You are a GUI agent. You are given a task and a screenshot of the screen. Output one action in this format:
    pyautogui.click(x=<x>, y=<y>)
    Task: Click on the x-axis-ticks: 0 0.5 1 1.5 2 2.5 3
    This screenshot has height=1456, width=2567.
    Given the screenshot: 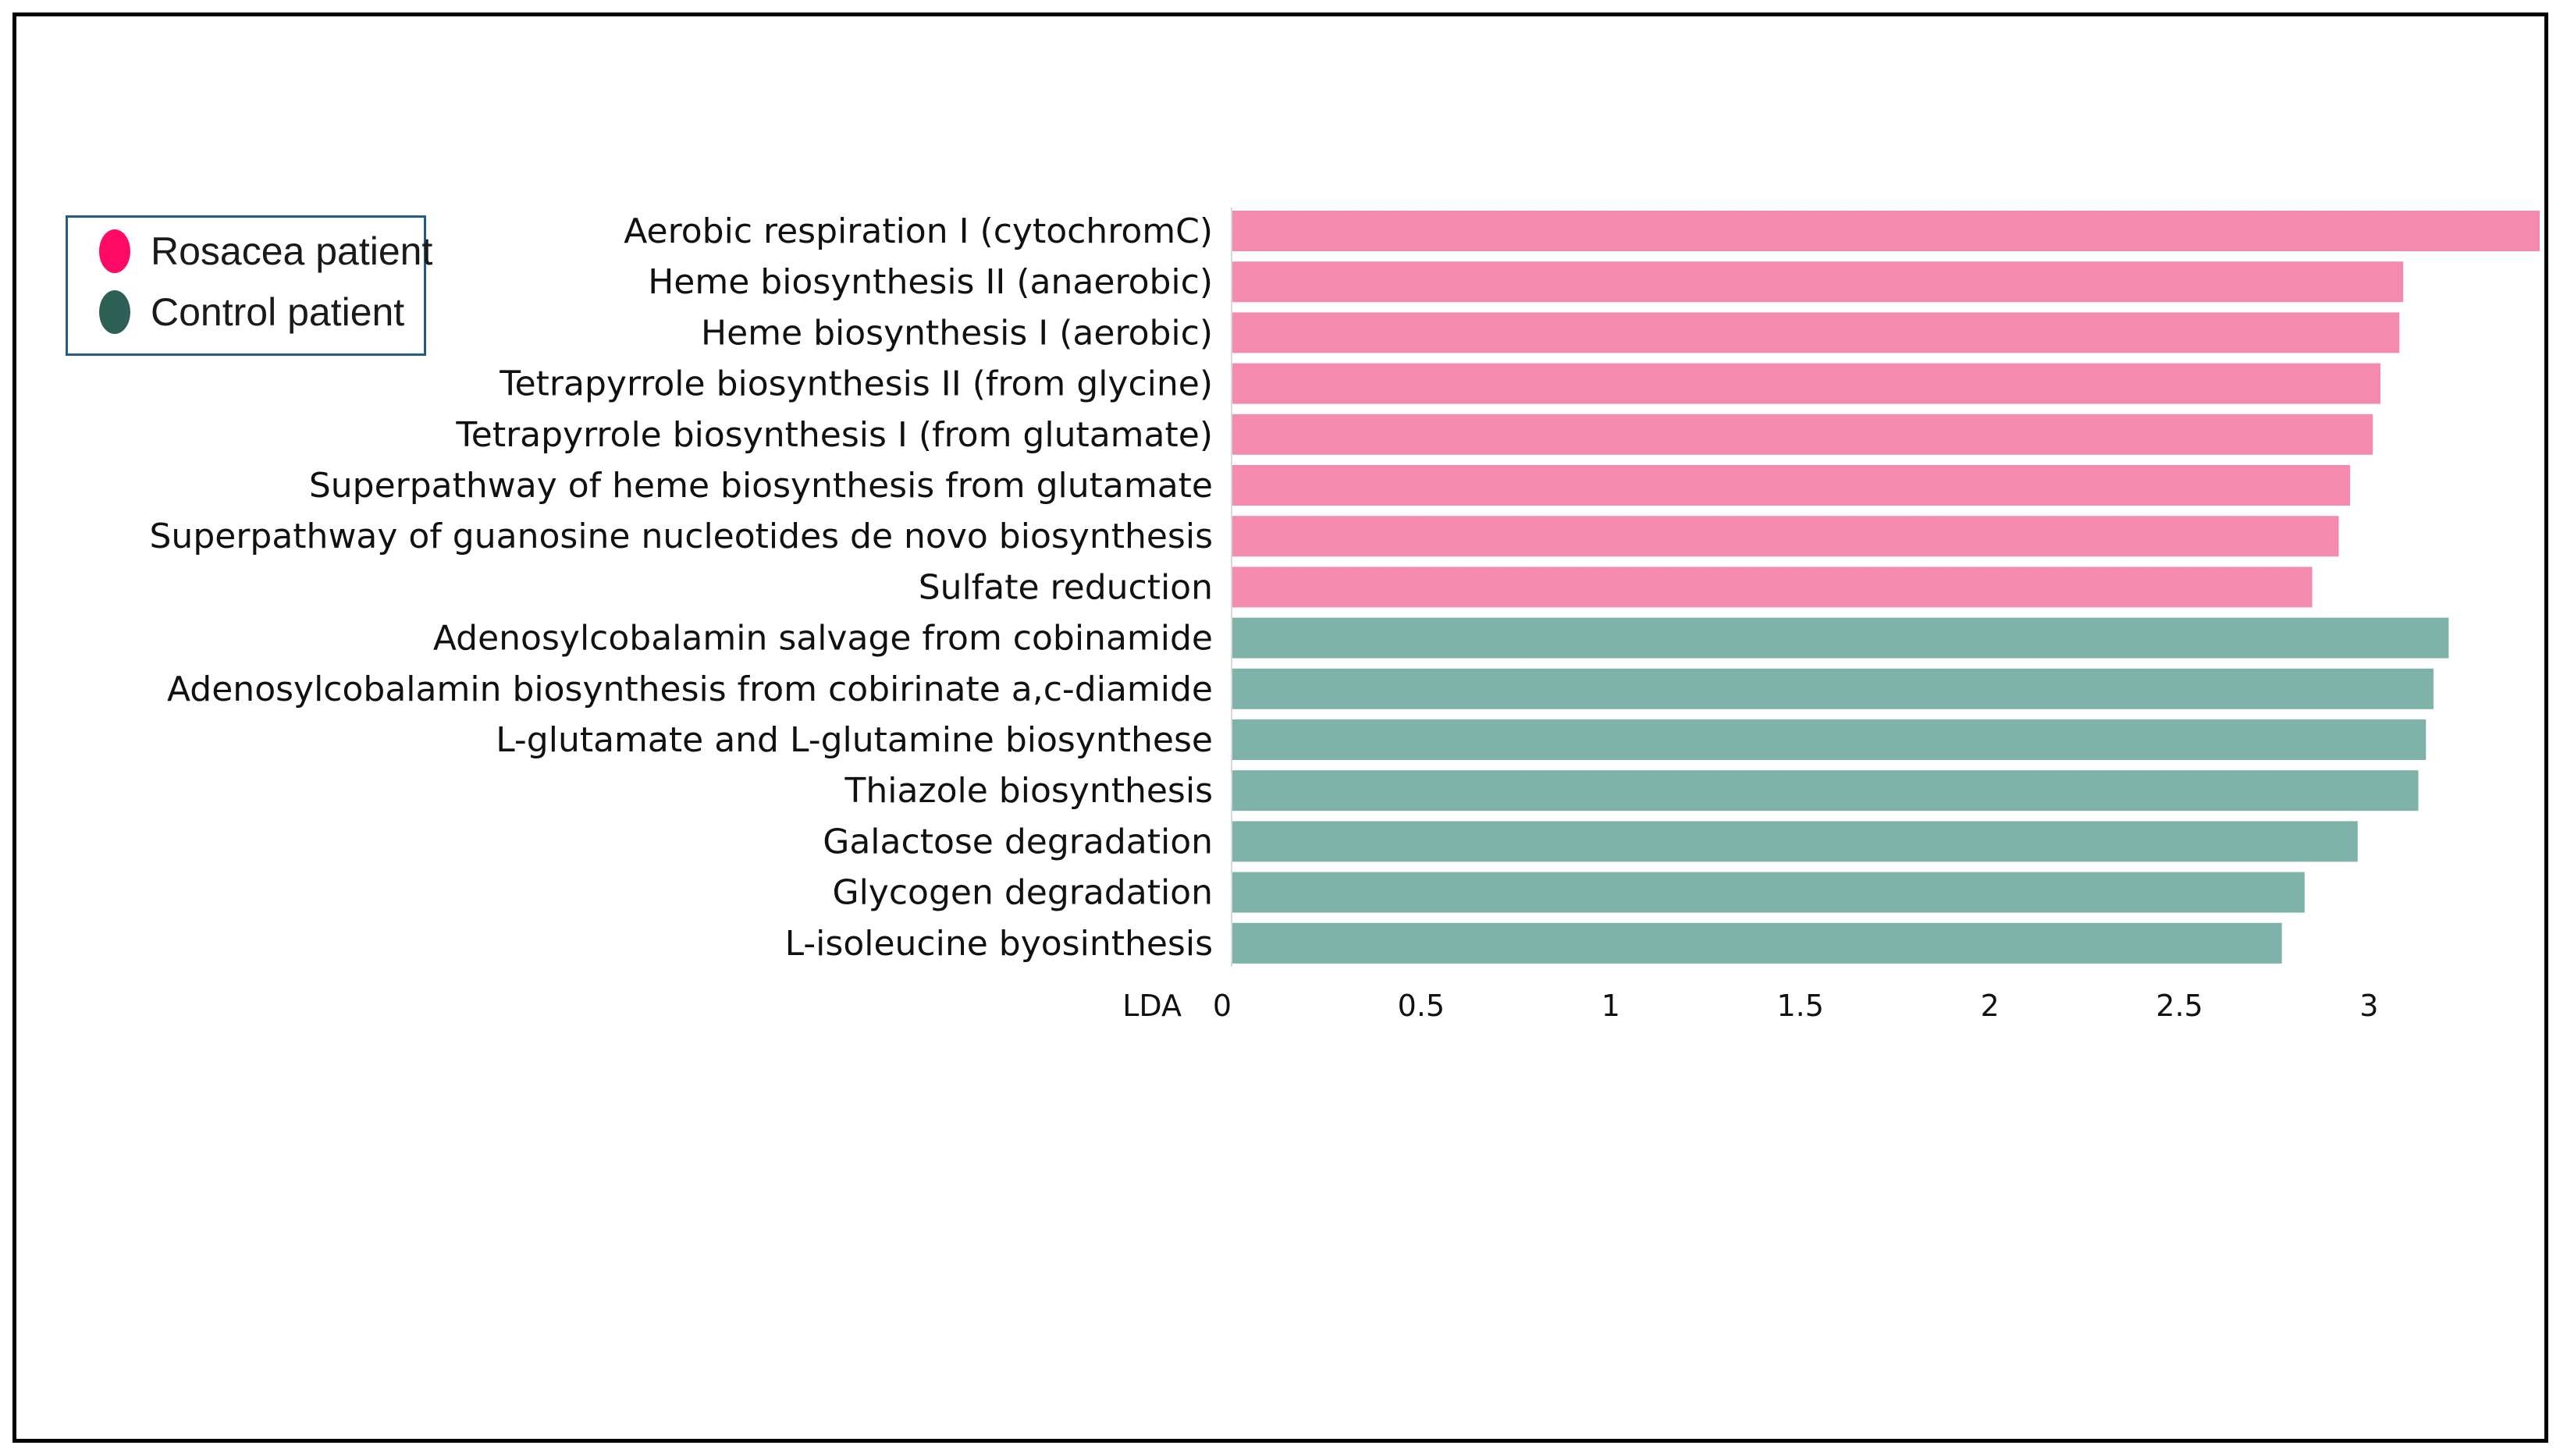 What is the action you would take?
    pyautogui.click(x=1796, y=1006)
    